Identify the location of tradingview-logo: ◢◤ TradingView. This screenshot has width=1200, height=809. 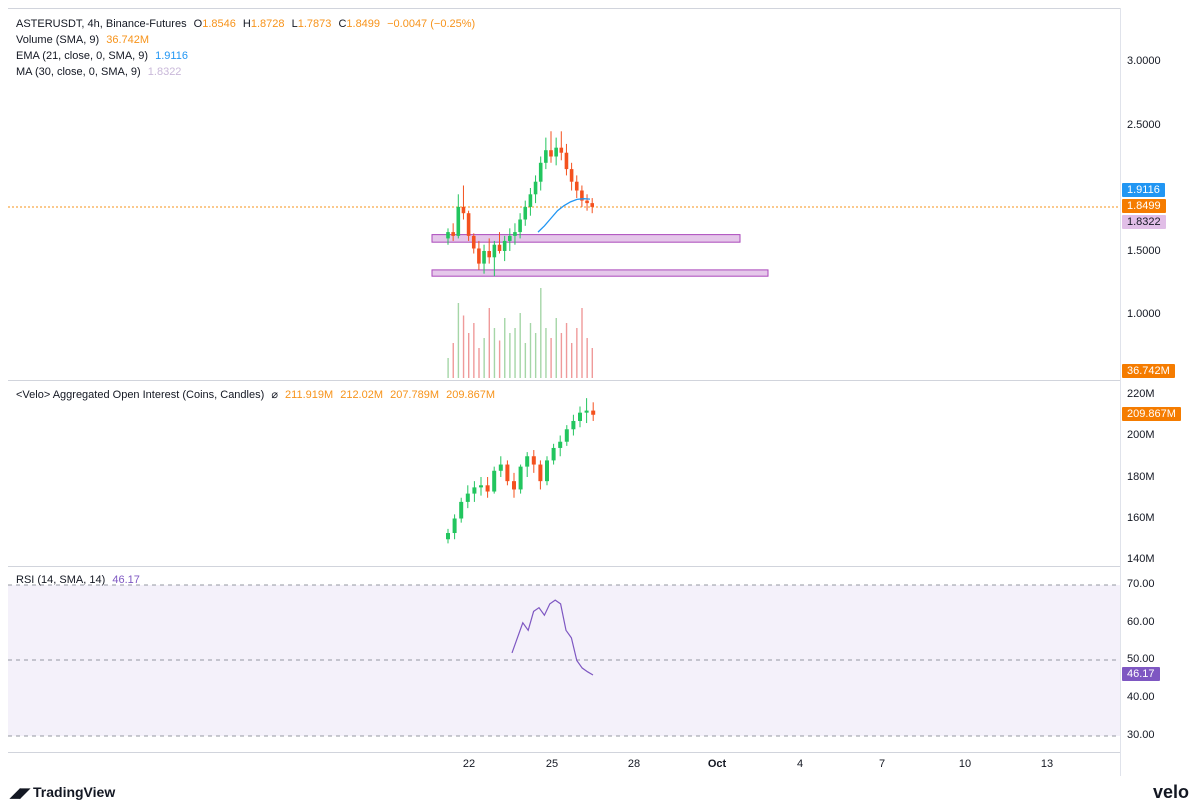
(62, 792).